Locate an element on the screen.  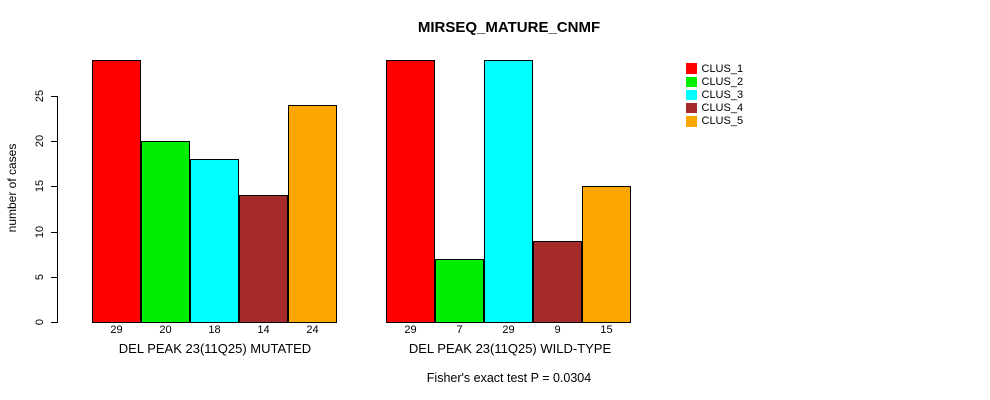
legend-label: CLUS_4 is located at coordinates (722, 108).